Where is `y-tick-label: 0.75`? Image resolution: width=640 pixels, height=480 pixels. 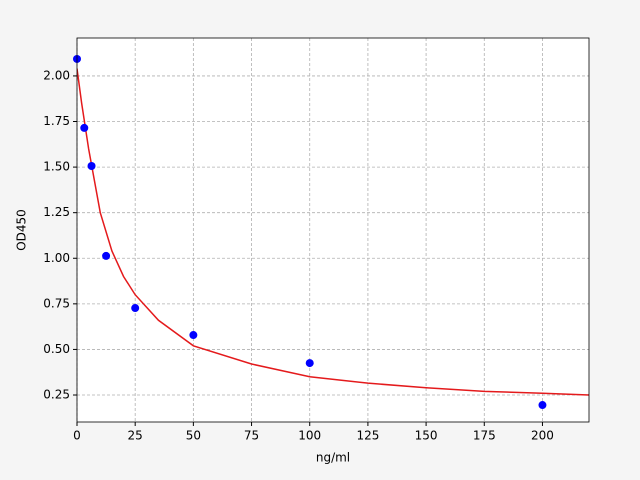
y-tick-label: 0.75 is located at coordinates (56, 303).